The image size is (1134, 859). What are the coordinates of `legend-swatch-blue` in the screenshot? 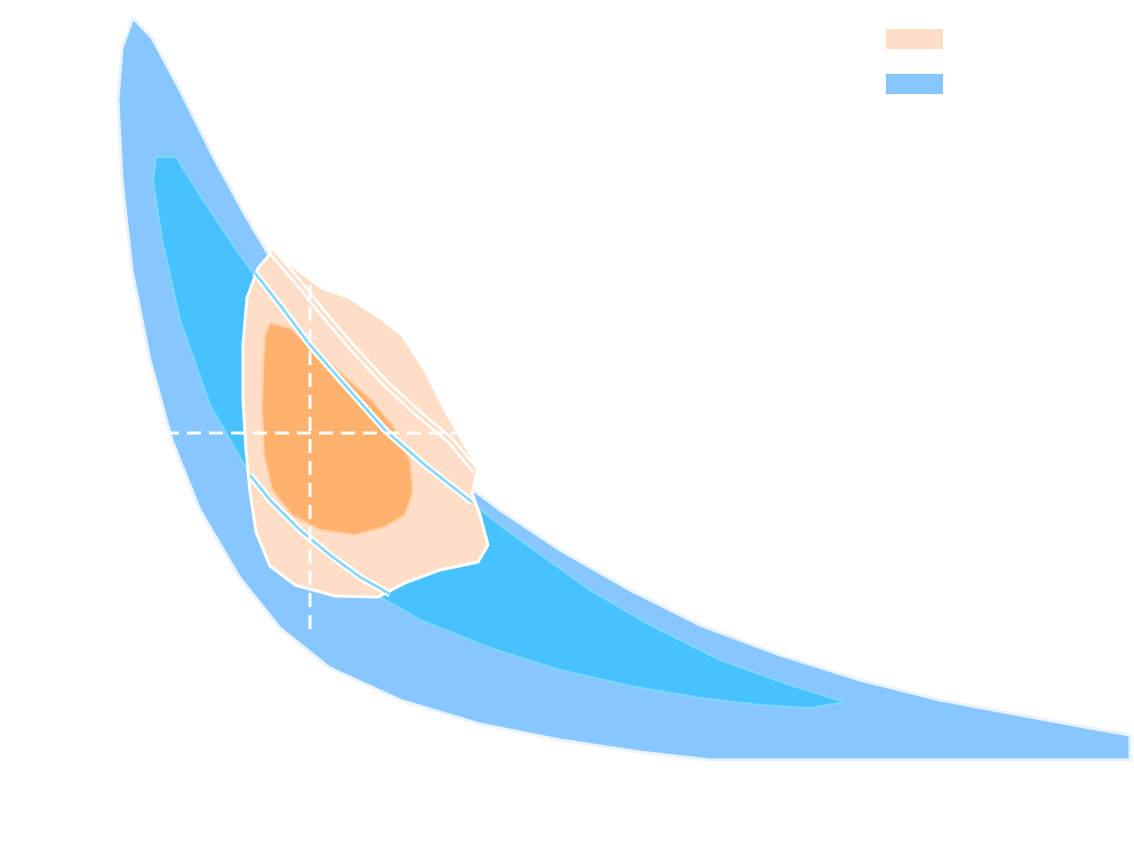 It's located at (914, 84).